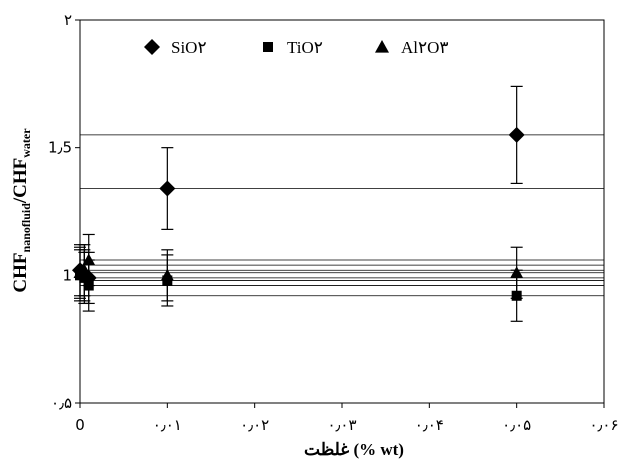  Describe the element at coordinates (20, 181) in the screenshot. I see `y-title-sep: /CHF` at that location.